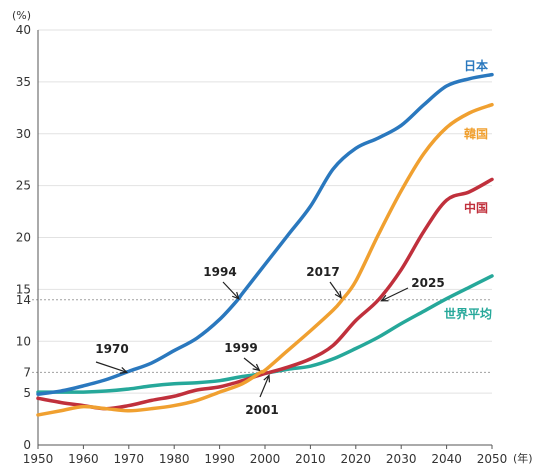 The image size is (544, 476). What do you see at coordinates (23, 186) in the screenshot?
I see `y-tick-label: 25` at bounding box center [23, 186].